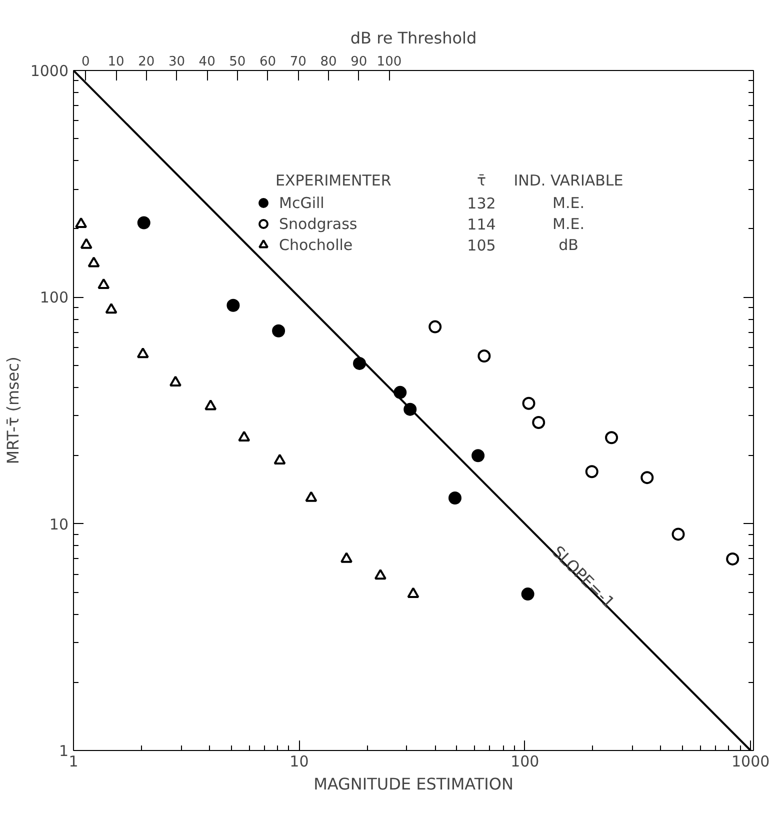 The width and height of the screenshot is (770, 828). What do you see at coordinates (481, 225) in the screenshot?
I see `annotation: 114` at bounding box center [481, 225].